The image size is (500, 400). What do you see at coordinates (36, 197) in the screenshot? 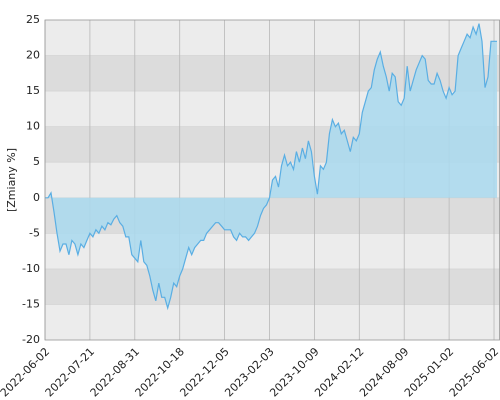
I see `y-tick-label: 0` at bounding box center [36, 197].